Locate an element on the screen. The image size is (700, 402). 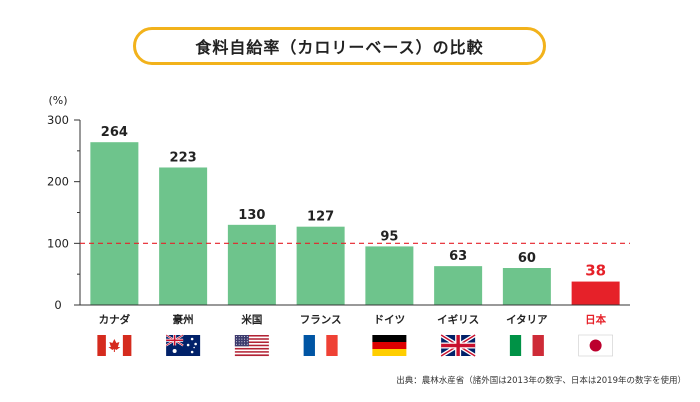
value-label: 130 is located at coordinates (251, 215).